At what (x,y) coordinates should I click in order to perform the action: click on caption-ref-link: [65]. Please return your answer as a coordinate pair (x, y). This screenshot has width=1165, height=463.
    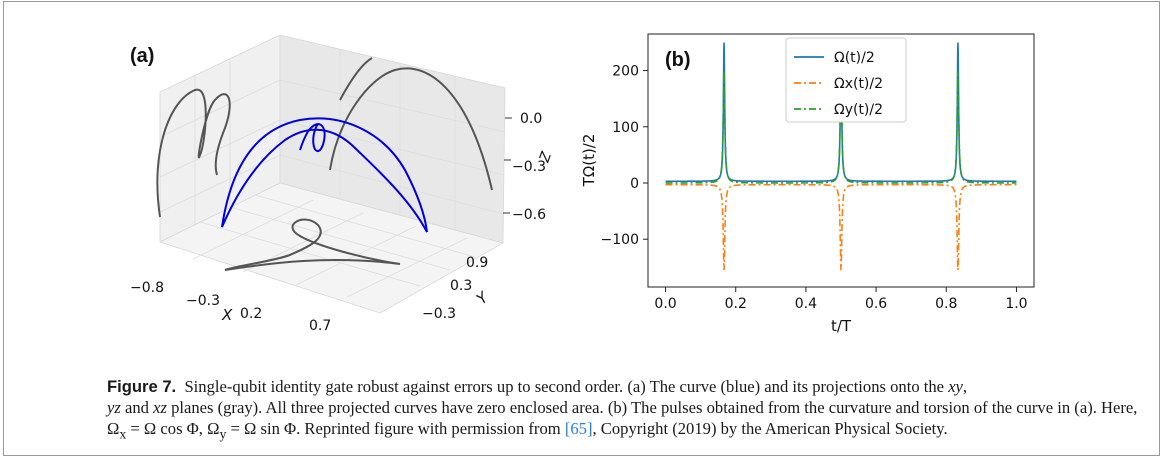
    Looking at the image, I should click on (578, 428).